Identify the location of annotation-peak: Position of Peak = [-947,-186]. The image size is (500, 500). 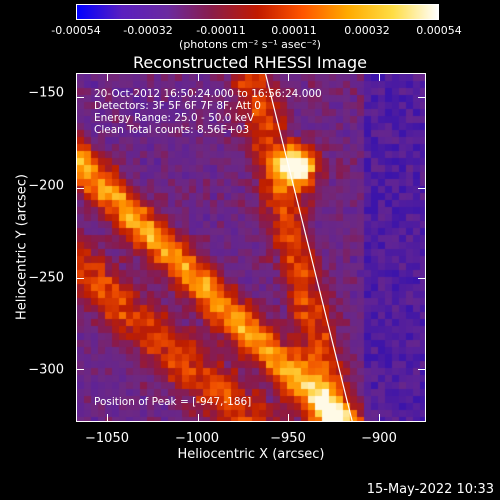
(173, 402).